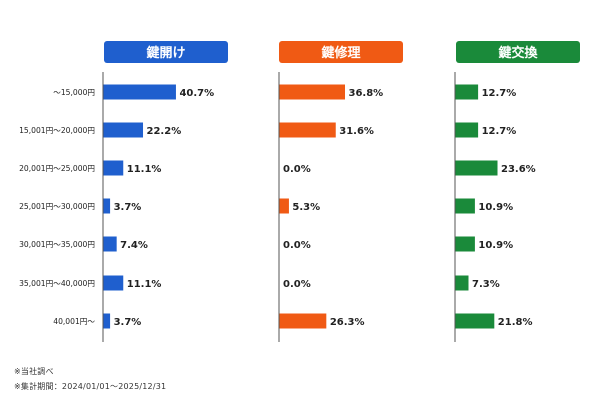 The height and width of the screenshot is (400, 600). Describe the element at coordinates (164, 131) in the screenshot. I see `bar-value-label: 22.2%` at that location.